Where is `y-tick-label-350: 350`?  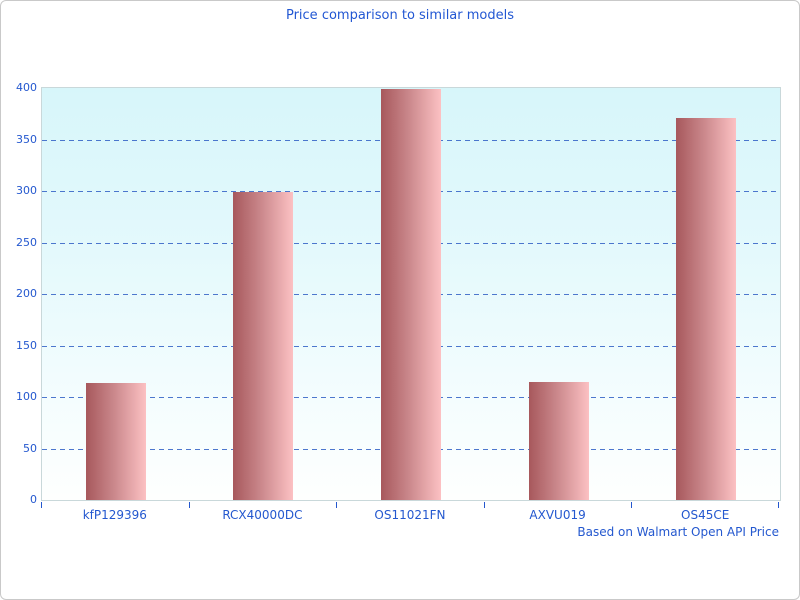
y-tick-label-350: 350 is located at coordinates (26, 139).